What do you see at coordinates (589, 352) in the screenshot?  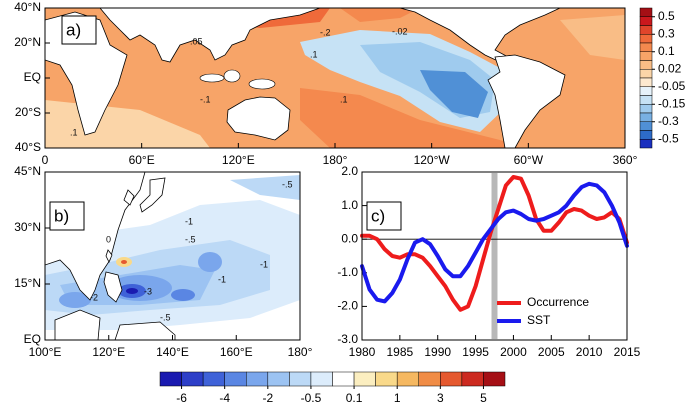 I see `x-tick-label: 2010` at bounding box center [589, 352].